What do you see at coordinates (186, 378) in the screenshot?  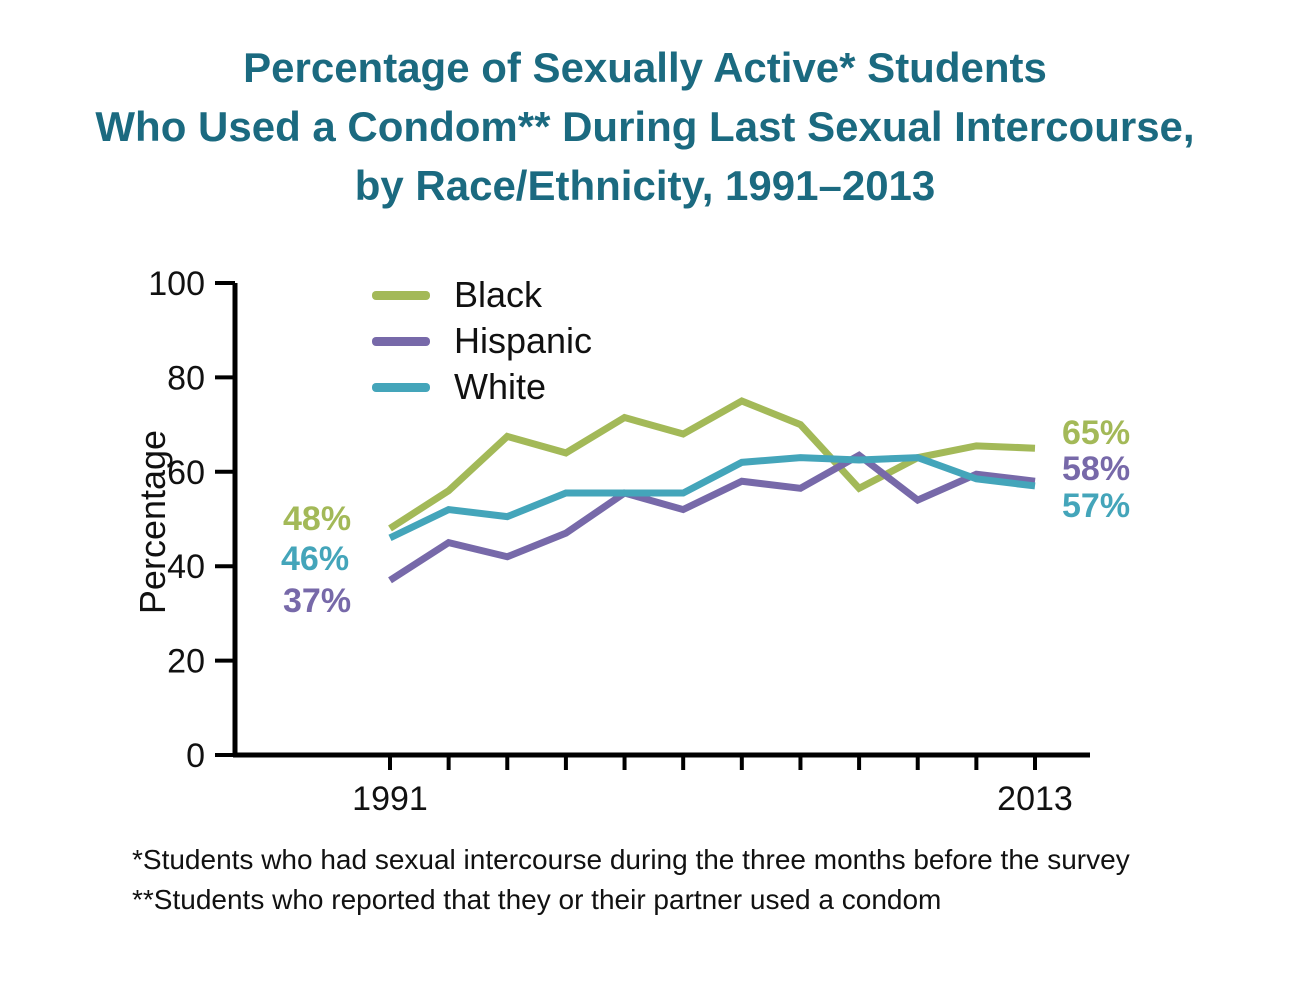 I see `y-tick-label: 80` at bounding box center [186, 378].